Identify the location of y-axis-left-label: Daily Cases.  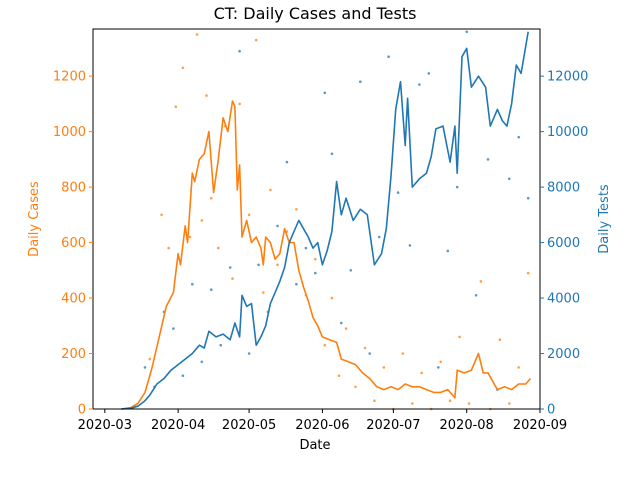
(34, 219).